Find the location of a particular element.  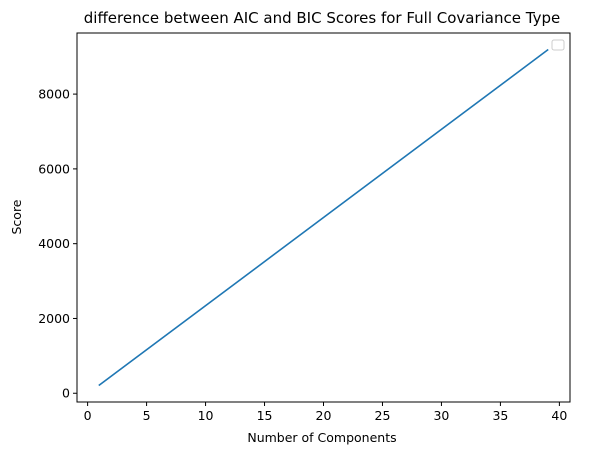

x-axis-label: Number of Components is located at coordinates (321, 437).